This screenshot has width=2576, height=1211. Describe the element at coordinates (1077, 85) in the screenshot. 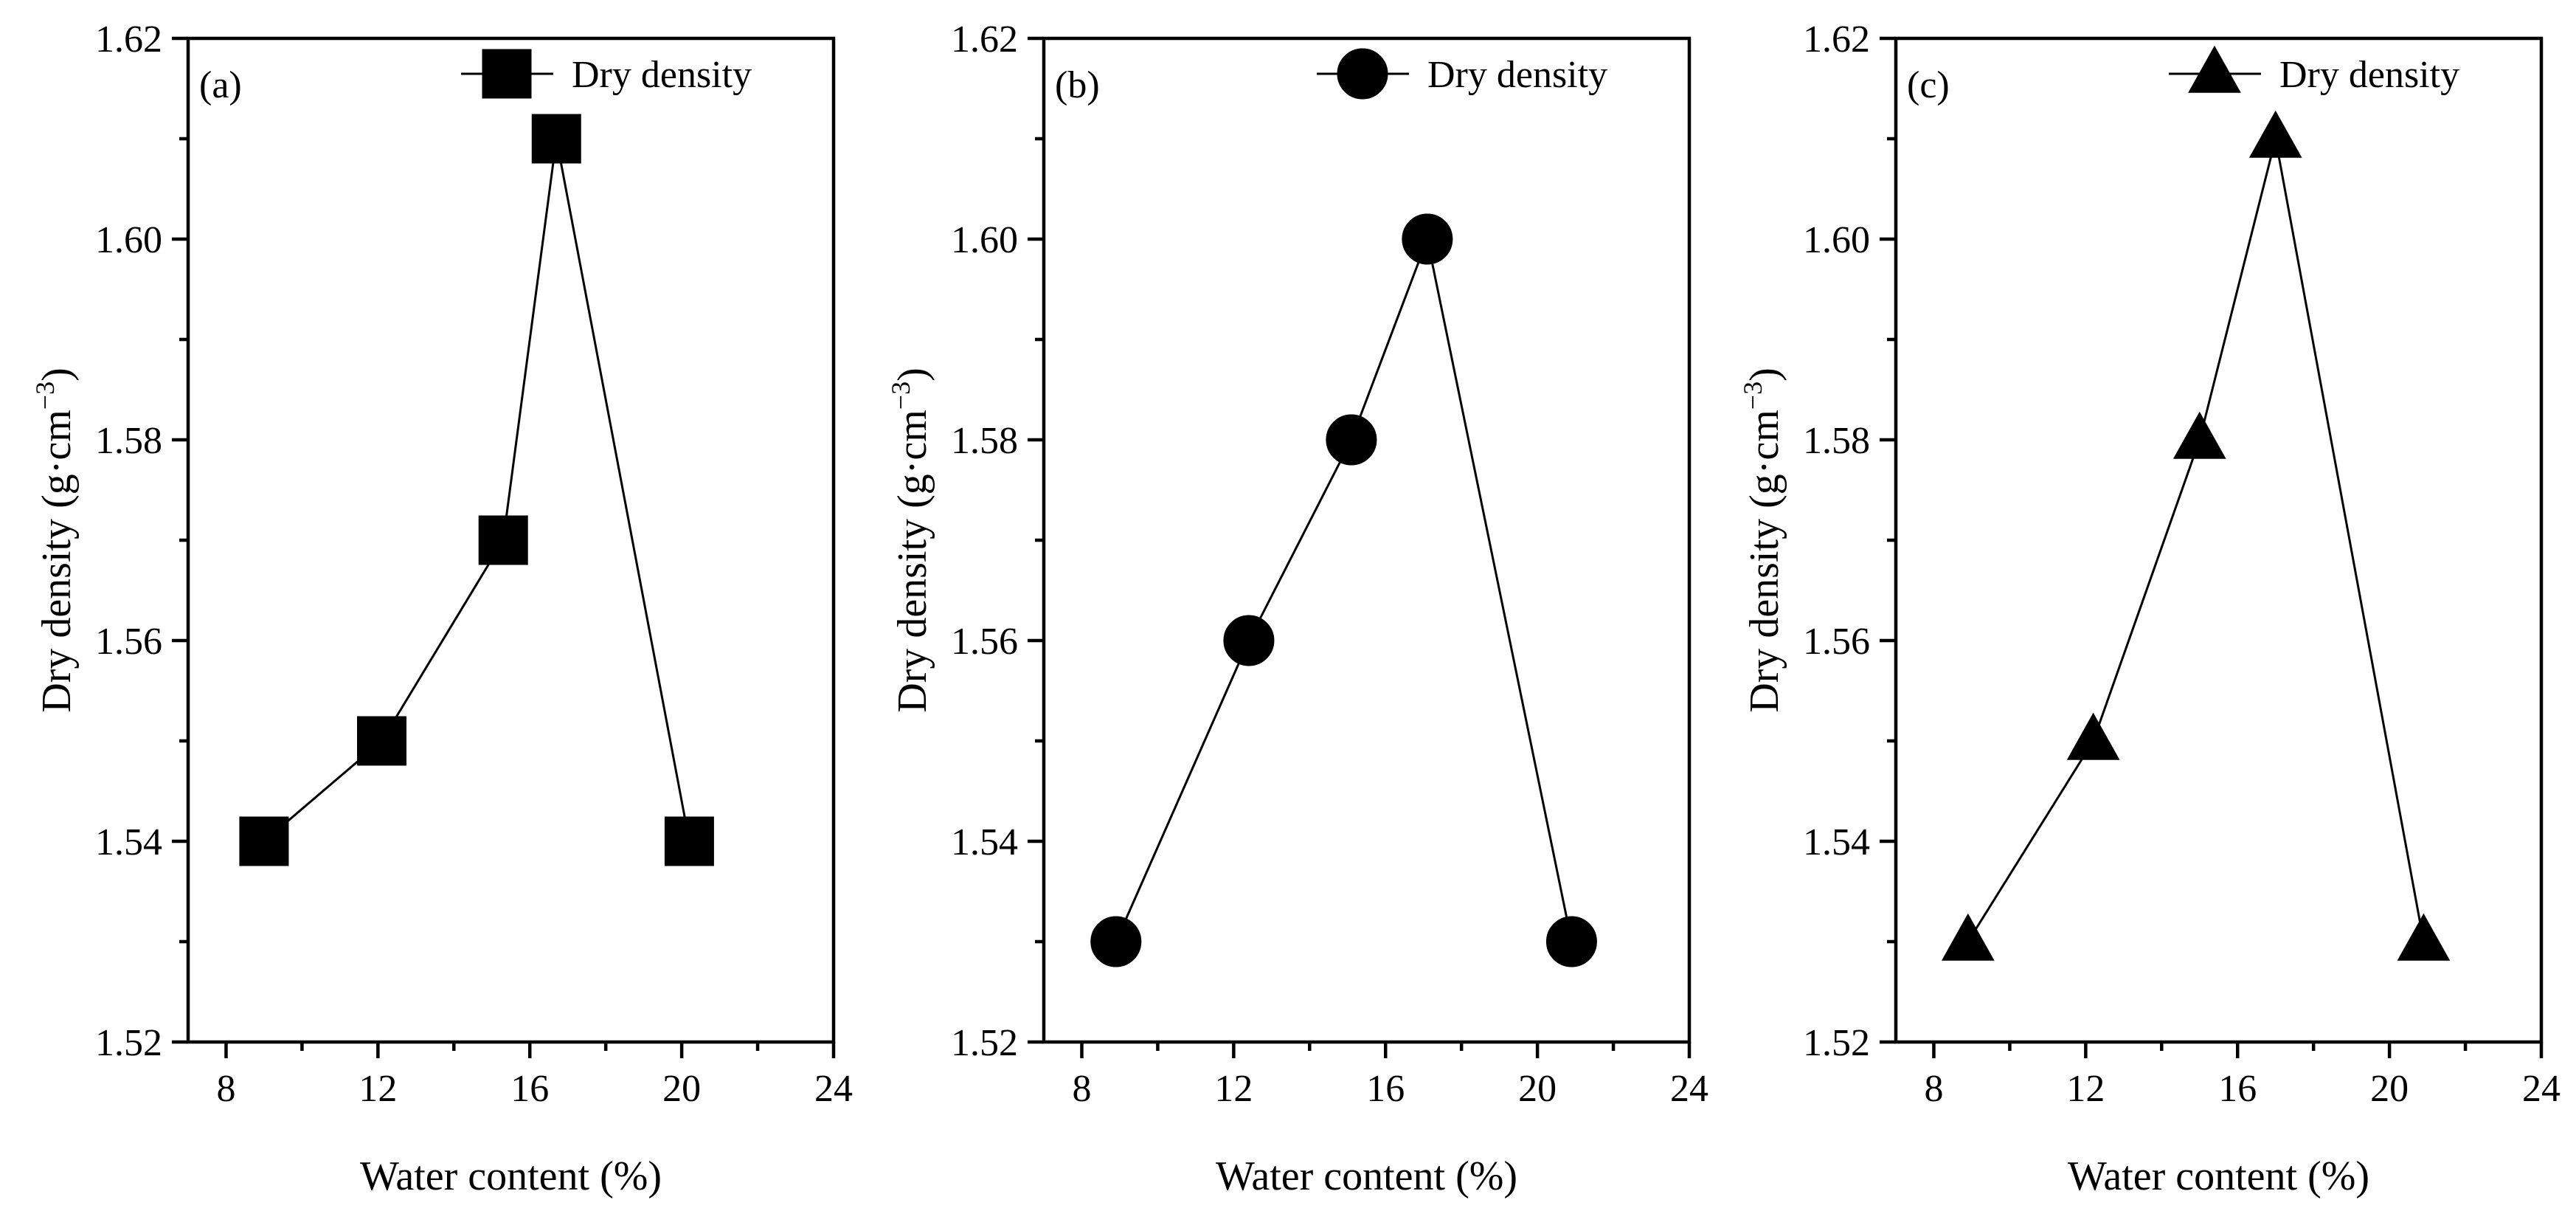

I see `panel-label: (b)` at that location.